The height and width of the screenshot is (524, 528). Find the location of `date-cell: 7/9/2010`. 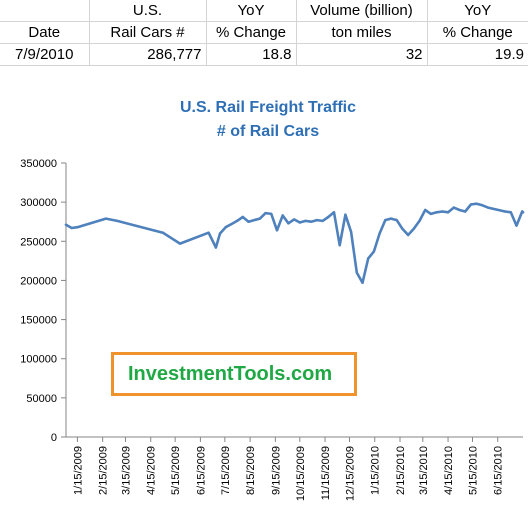

date-cell: 7/9/2010 is located at coordinates (45, 54).